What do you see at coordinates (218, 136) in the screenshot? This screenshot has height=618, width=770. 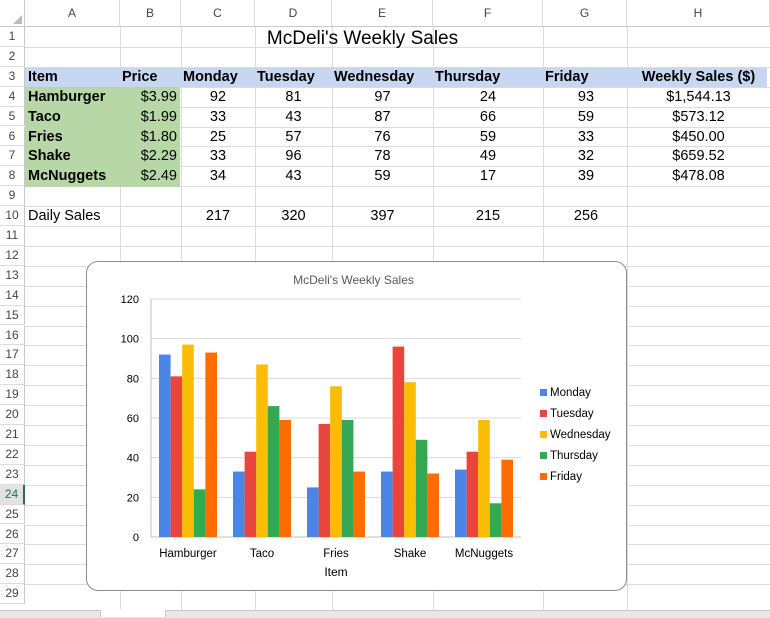 I see `day-value-cell: 25` at bounding box center [218, 136].